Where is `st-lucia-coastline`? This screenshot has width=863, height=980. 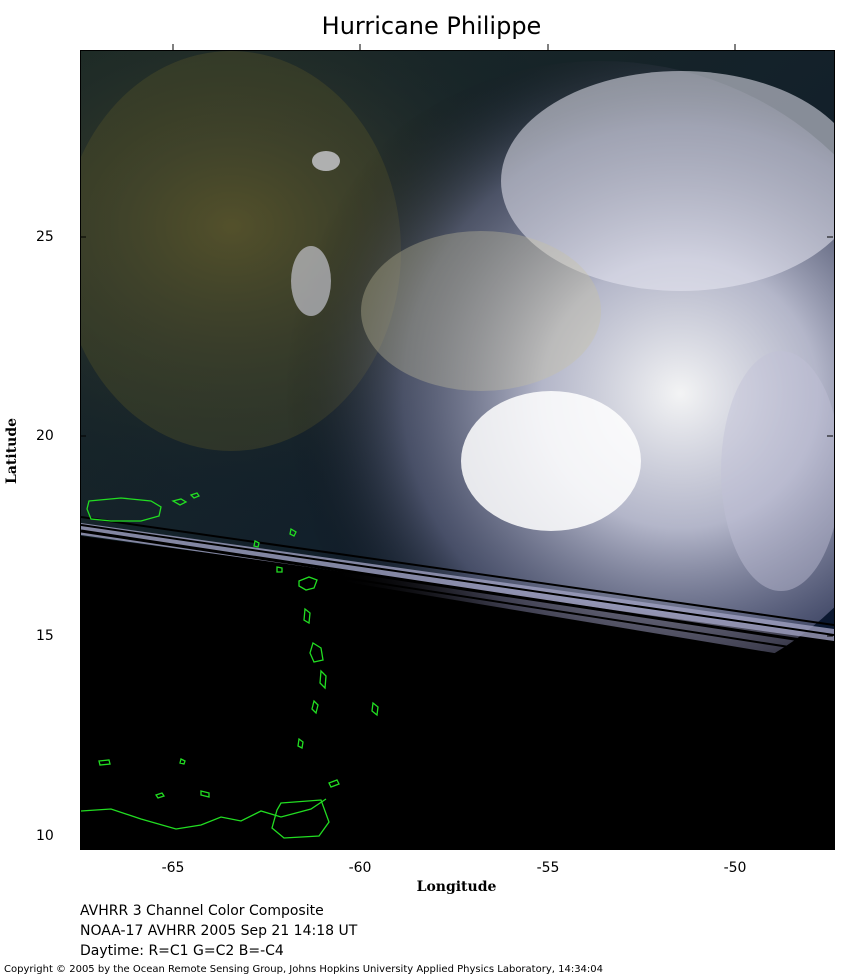 st-lucia-coastline is located at coordinates (323, 679).